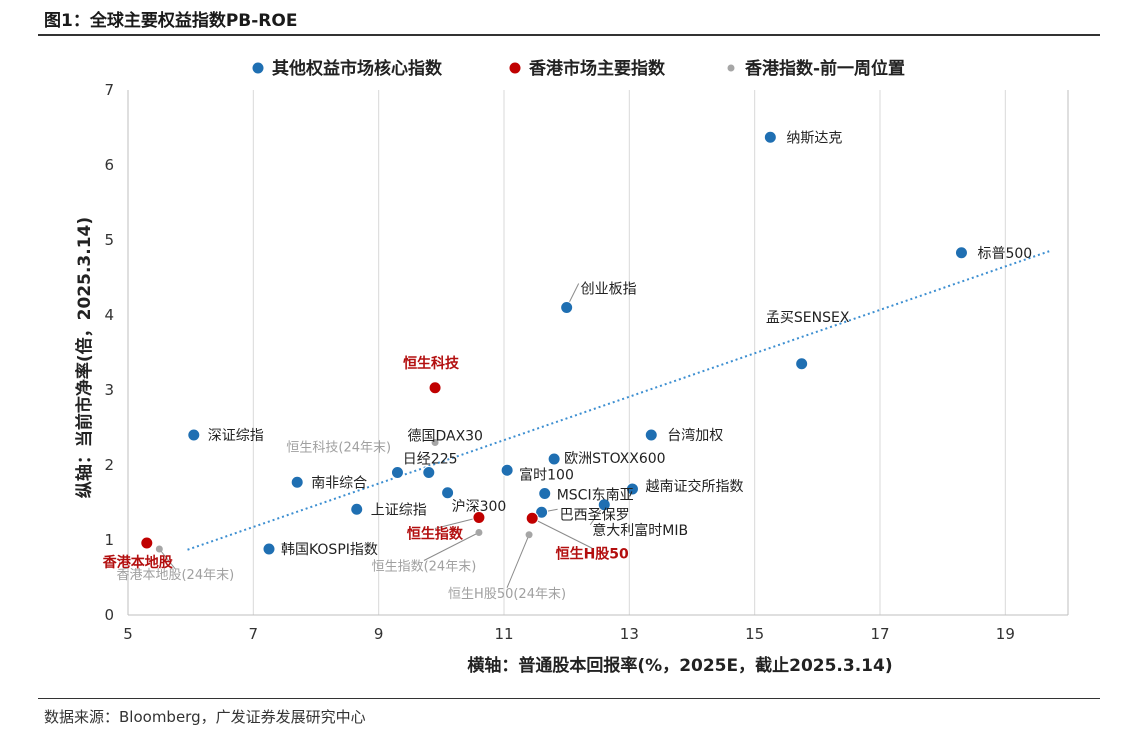 This screenshot has width=1140, height=743. Describe the element at coordinates (679, 665) in the screenshot. I see `x-axis-title: 横轴：普通股本回报率(%，2025E，截止2025.3.14)` at that location.